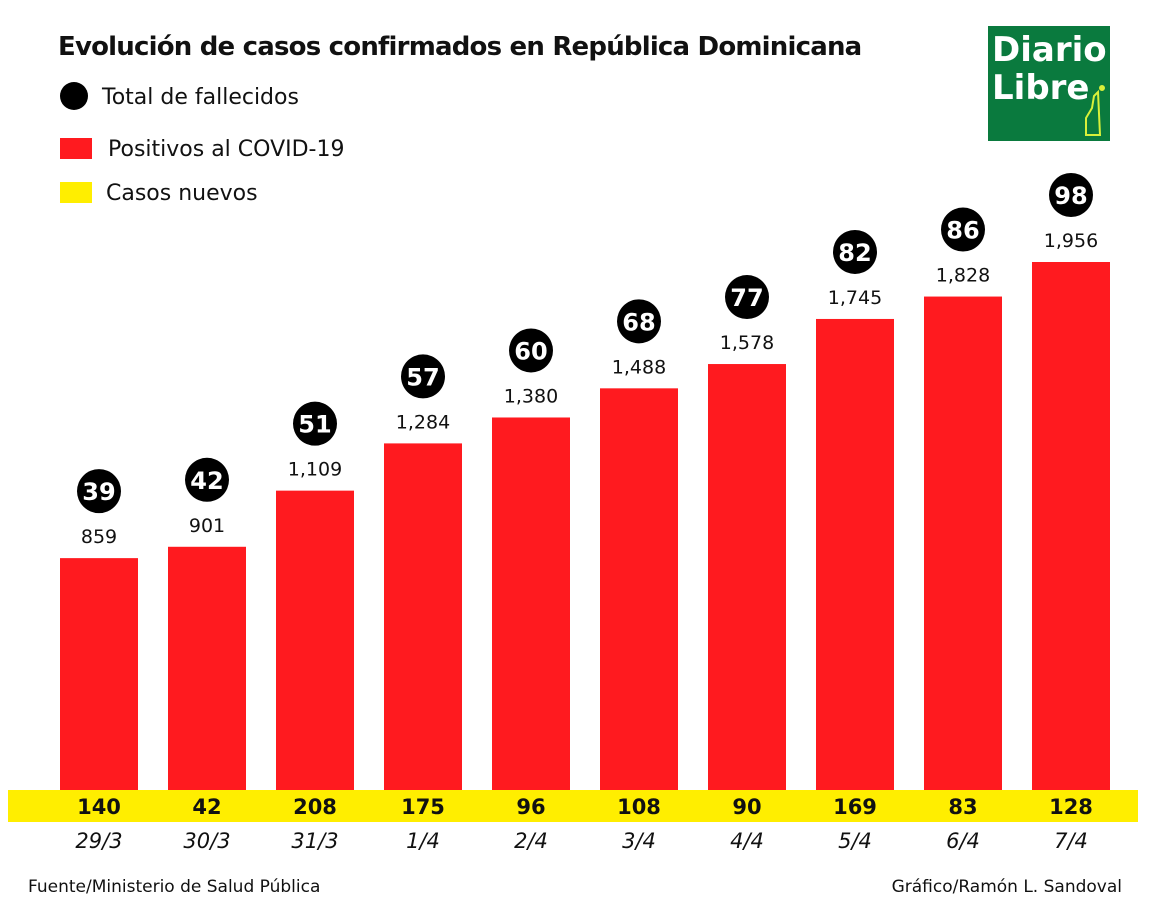  What do you see at coordinates (1007, 887) in the screenshot?
I see `credit-note: Gráfico/Ramón L. Sandoval` at bounding box center [1007, 887].